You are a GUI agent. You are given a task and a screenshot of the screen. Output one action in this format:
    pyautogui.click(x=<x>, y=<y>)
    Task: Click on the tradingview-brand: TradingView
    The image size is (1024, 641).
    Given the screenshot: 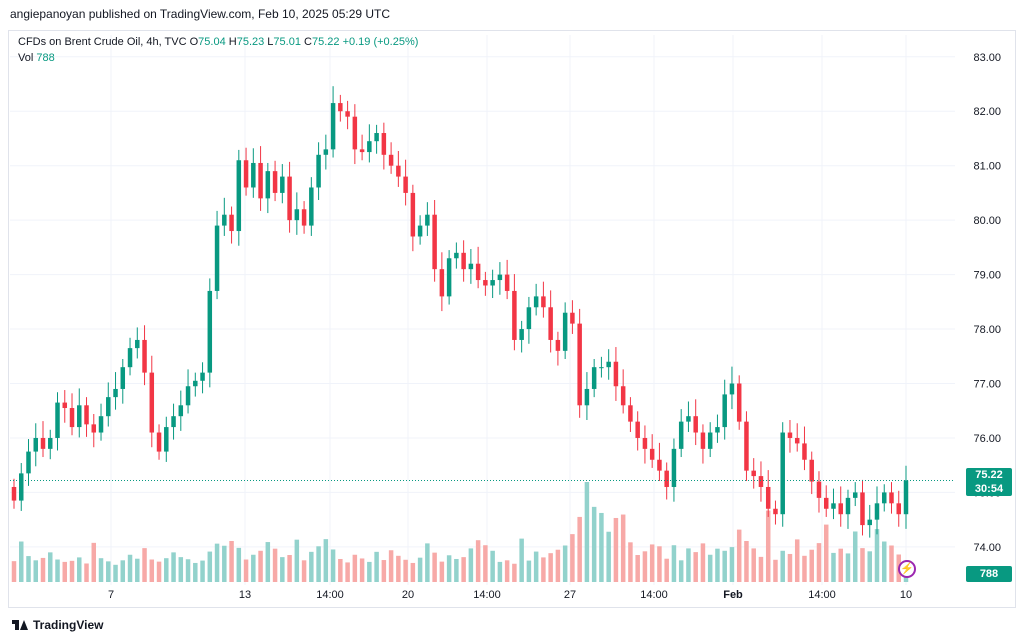 What is the action you would take?
    pyautogui.click(x=68, y=625)
    